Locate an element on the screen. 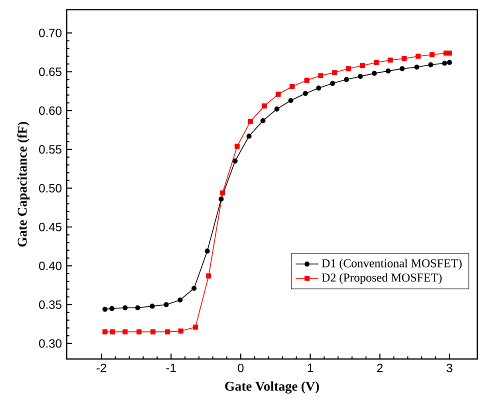  y-tick-label: 0.40 is located at coordinates (50, 266).